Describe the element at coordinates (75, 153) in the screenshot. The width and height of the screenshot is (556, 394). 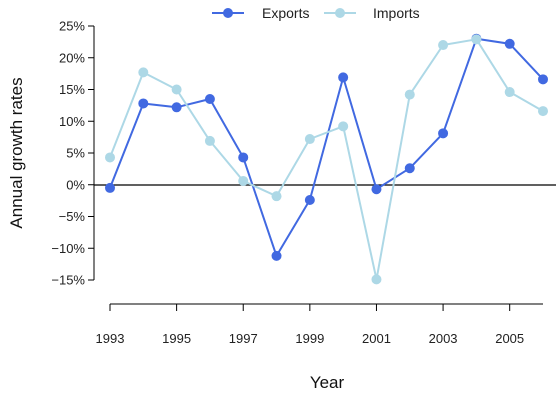
I see `y-tick-label: 5%` at that location.